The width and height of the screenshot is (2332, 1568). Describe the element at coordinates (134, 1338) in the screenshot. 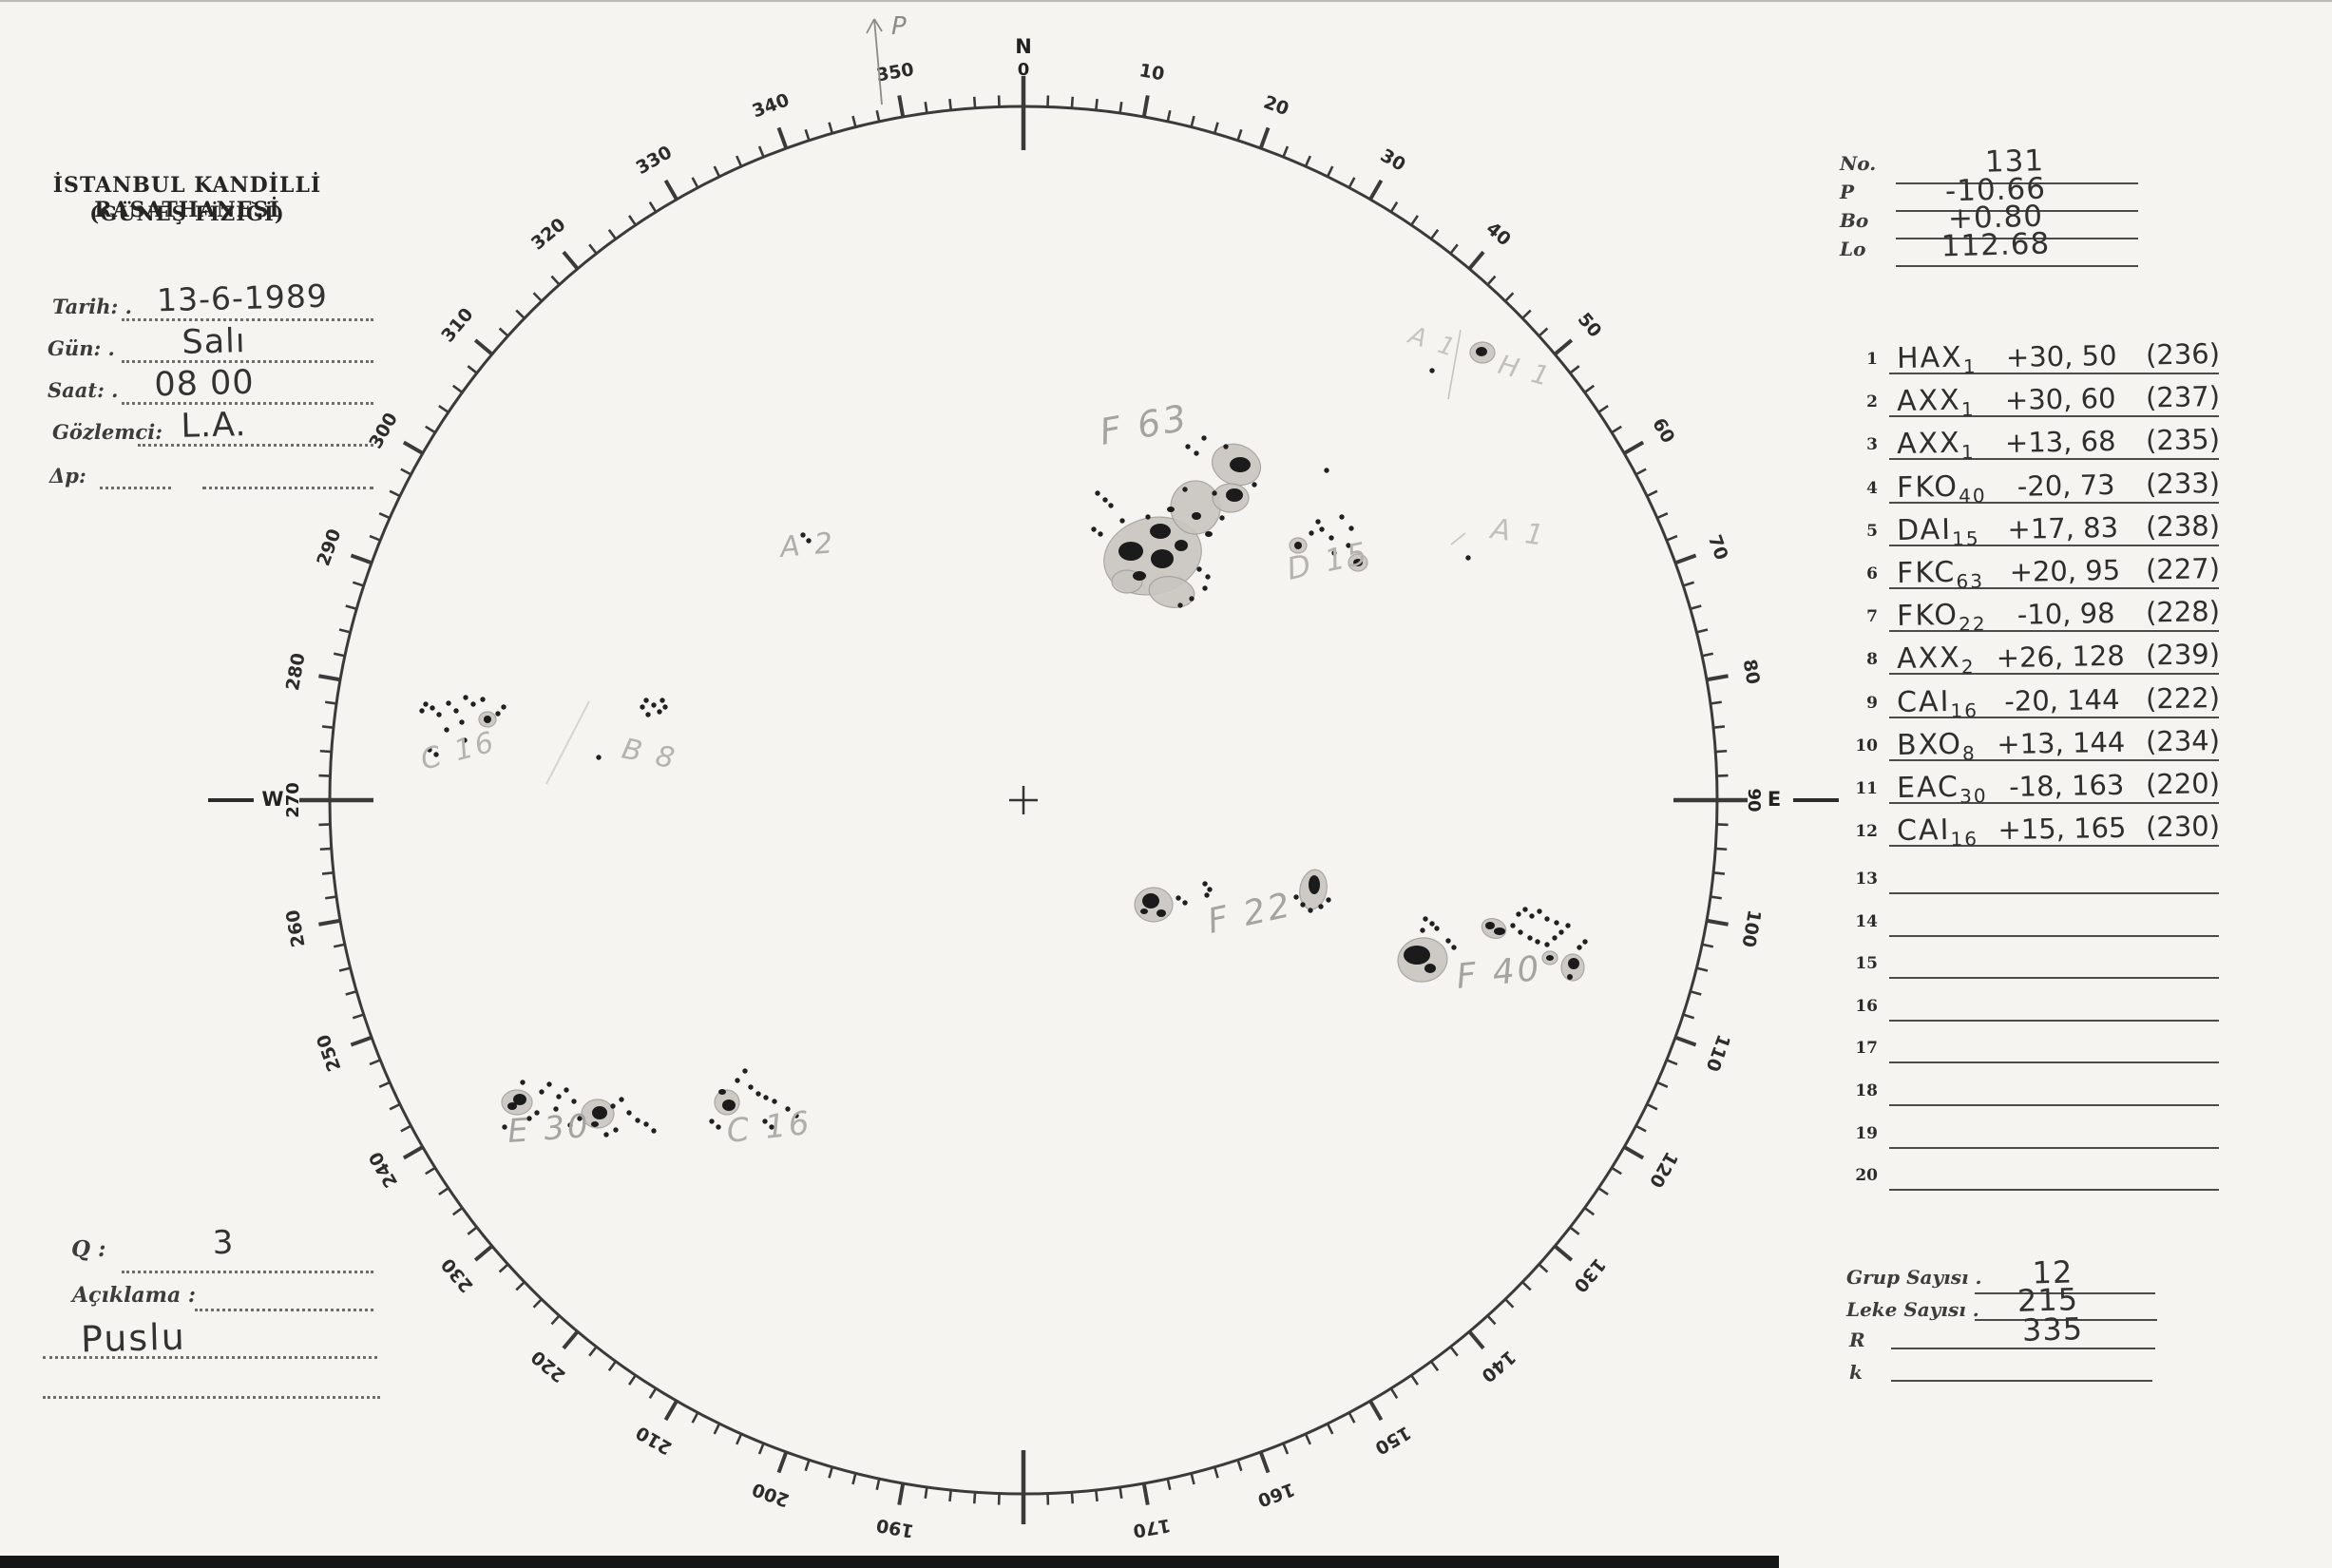

I see `remarks-note: Puslu` at that location.